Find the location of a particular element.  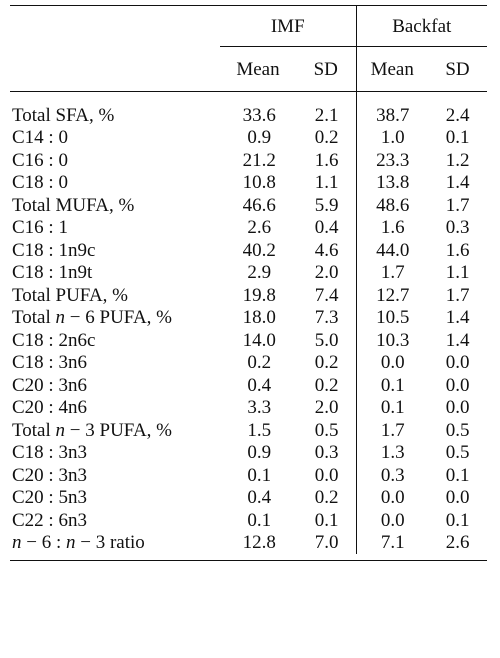

imf-mean-cell: 14.0 is located at coordinates (259, 340).